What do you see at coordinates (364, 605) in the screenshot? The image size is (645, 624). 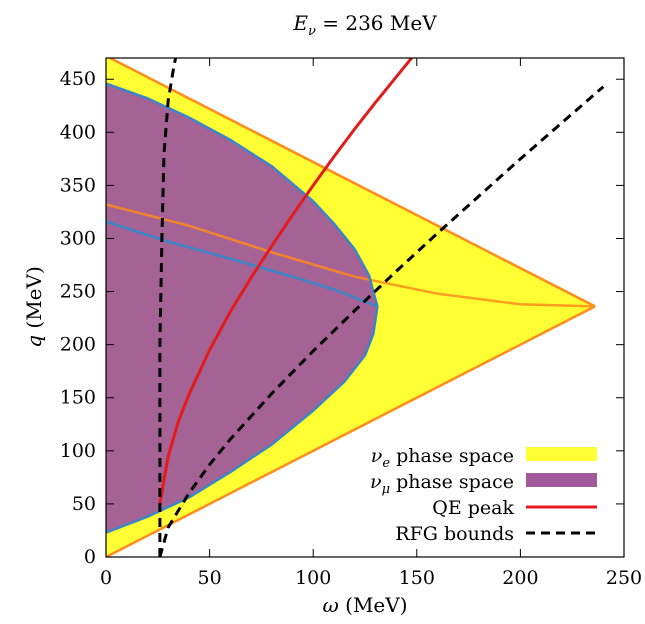 I see `x-axis-label: ω (MeV)` at bounding box center [364, 605].